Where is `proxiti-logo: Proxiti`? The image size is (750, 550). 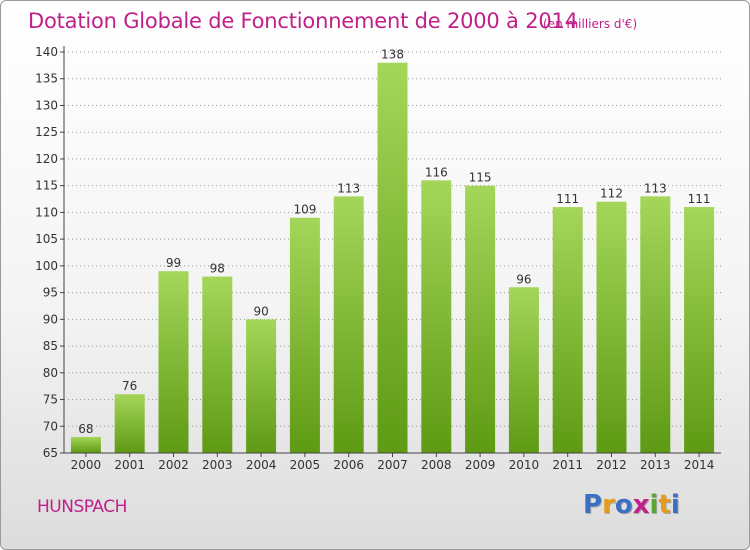
proxiti-logo: Proxiti is located at coordinates (631, 505).